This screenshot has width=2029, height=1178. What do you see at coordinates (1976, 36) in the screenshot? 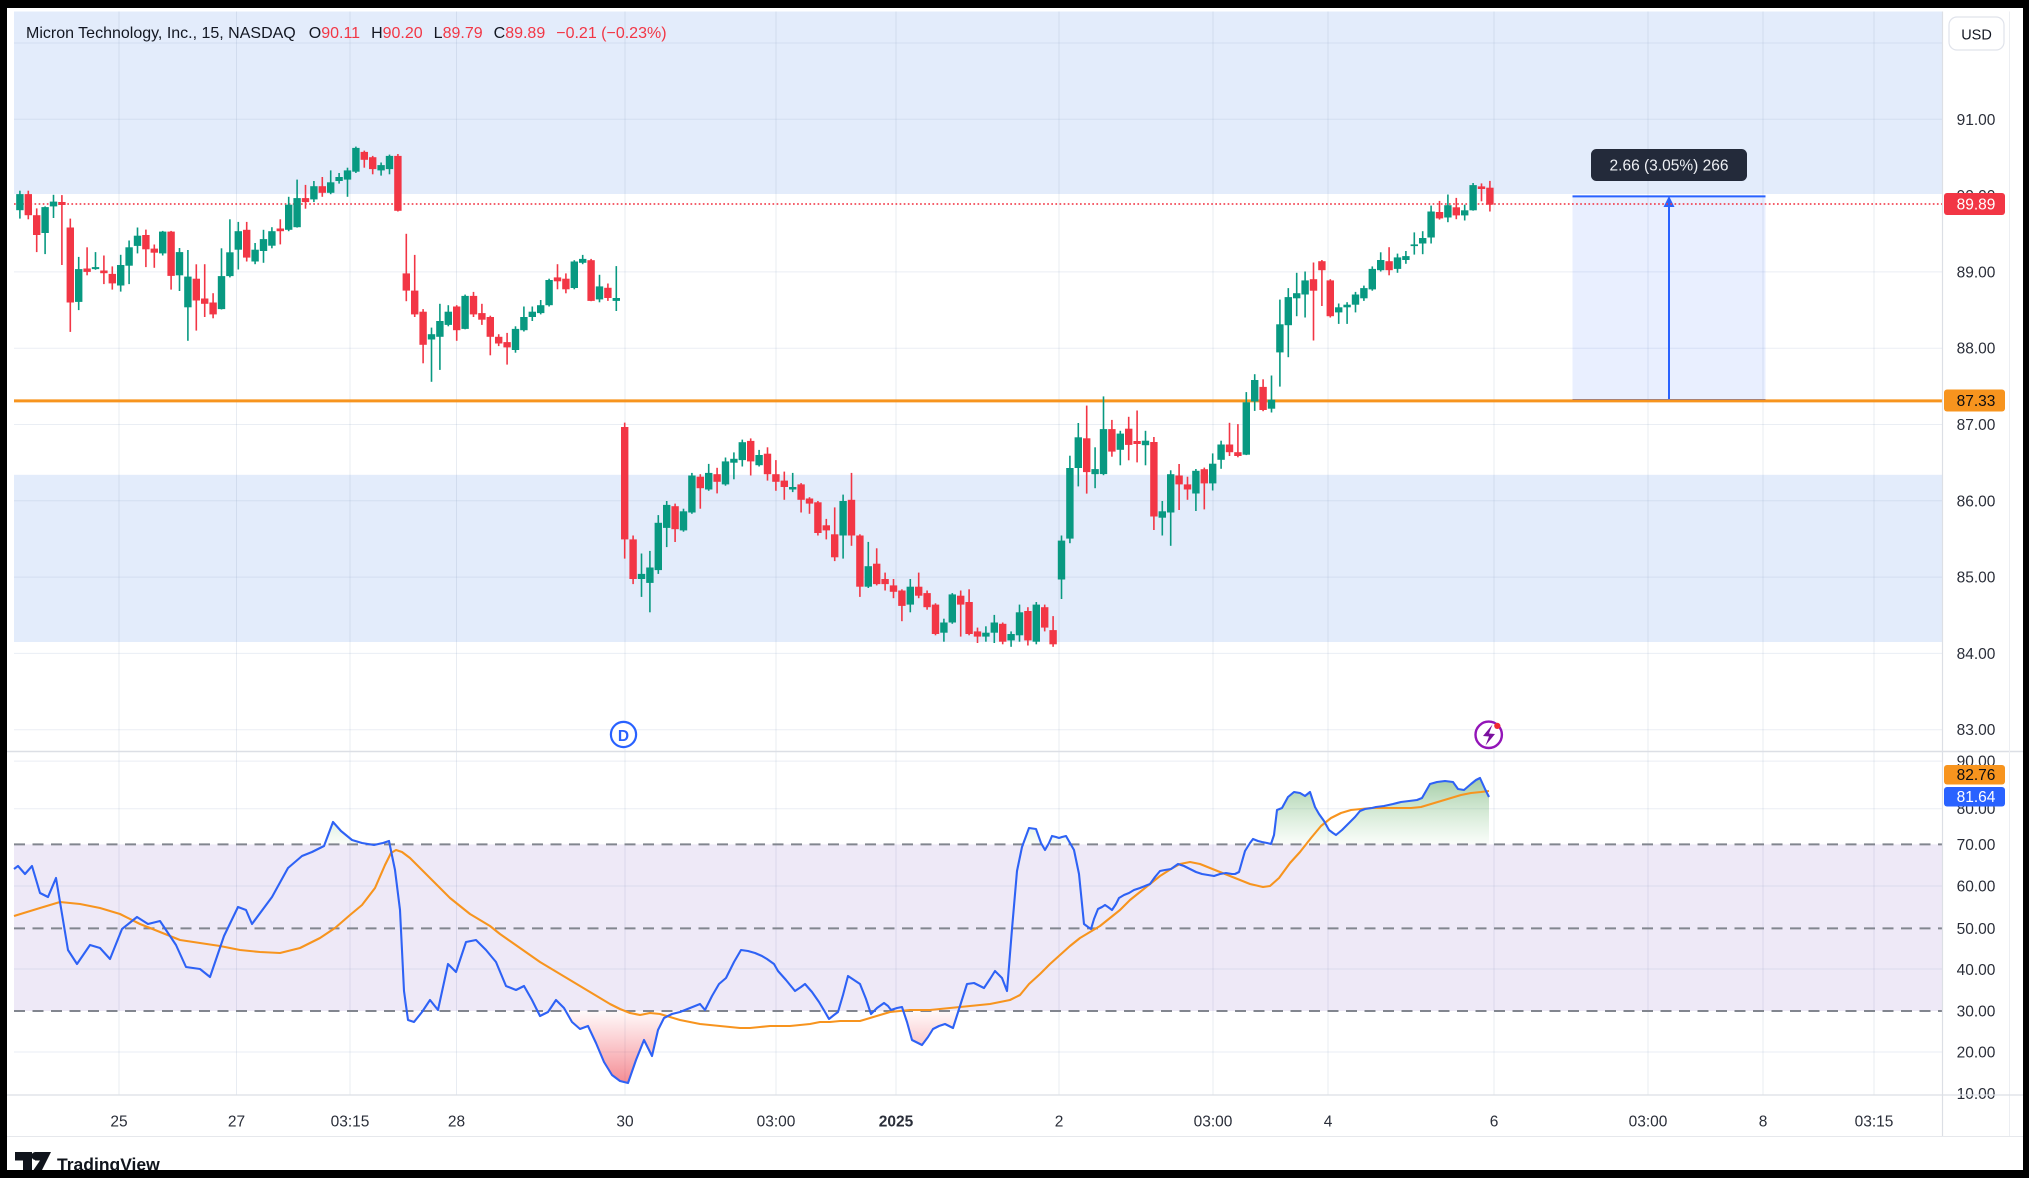
I see `svg-text: USD` at bounding box center [1976, 36].